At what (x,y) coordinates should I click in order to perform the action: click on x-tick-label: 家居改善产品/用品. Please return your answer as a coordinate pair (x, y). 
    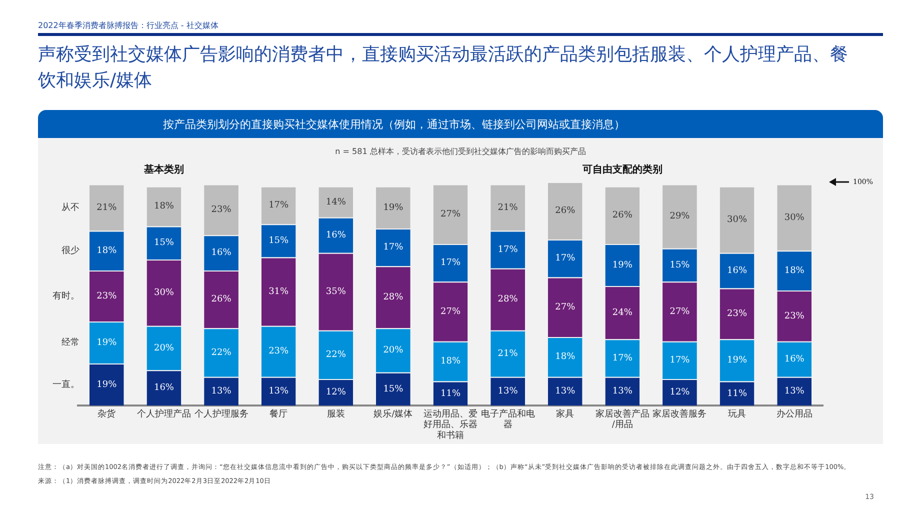
    Looking at the image, I should click on (622, 419).